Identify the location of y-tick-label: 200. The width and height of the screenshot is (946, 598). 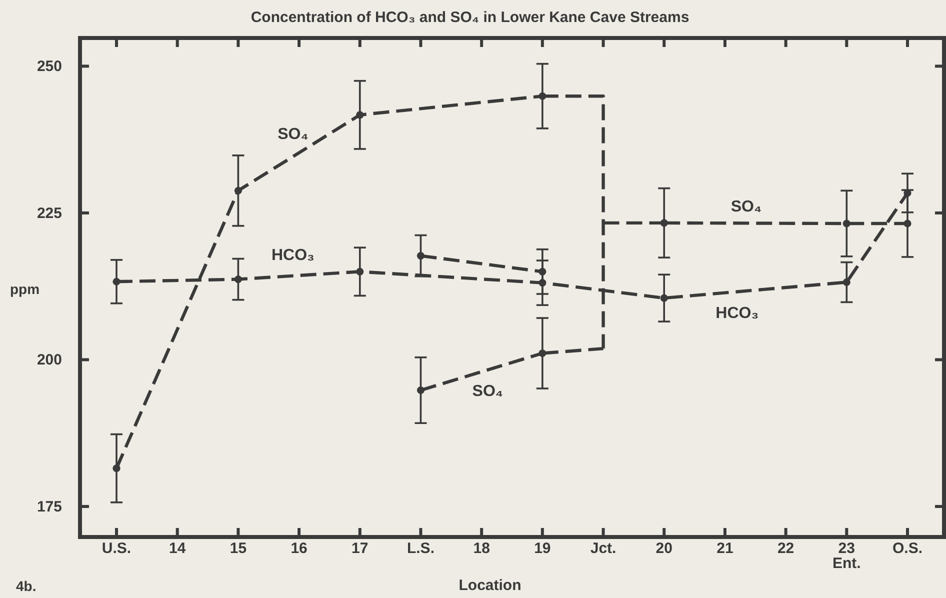
(49, 360).